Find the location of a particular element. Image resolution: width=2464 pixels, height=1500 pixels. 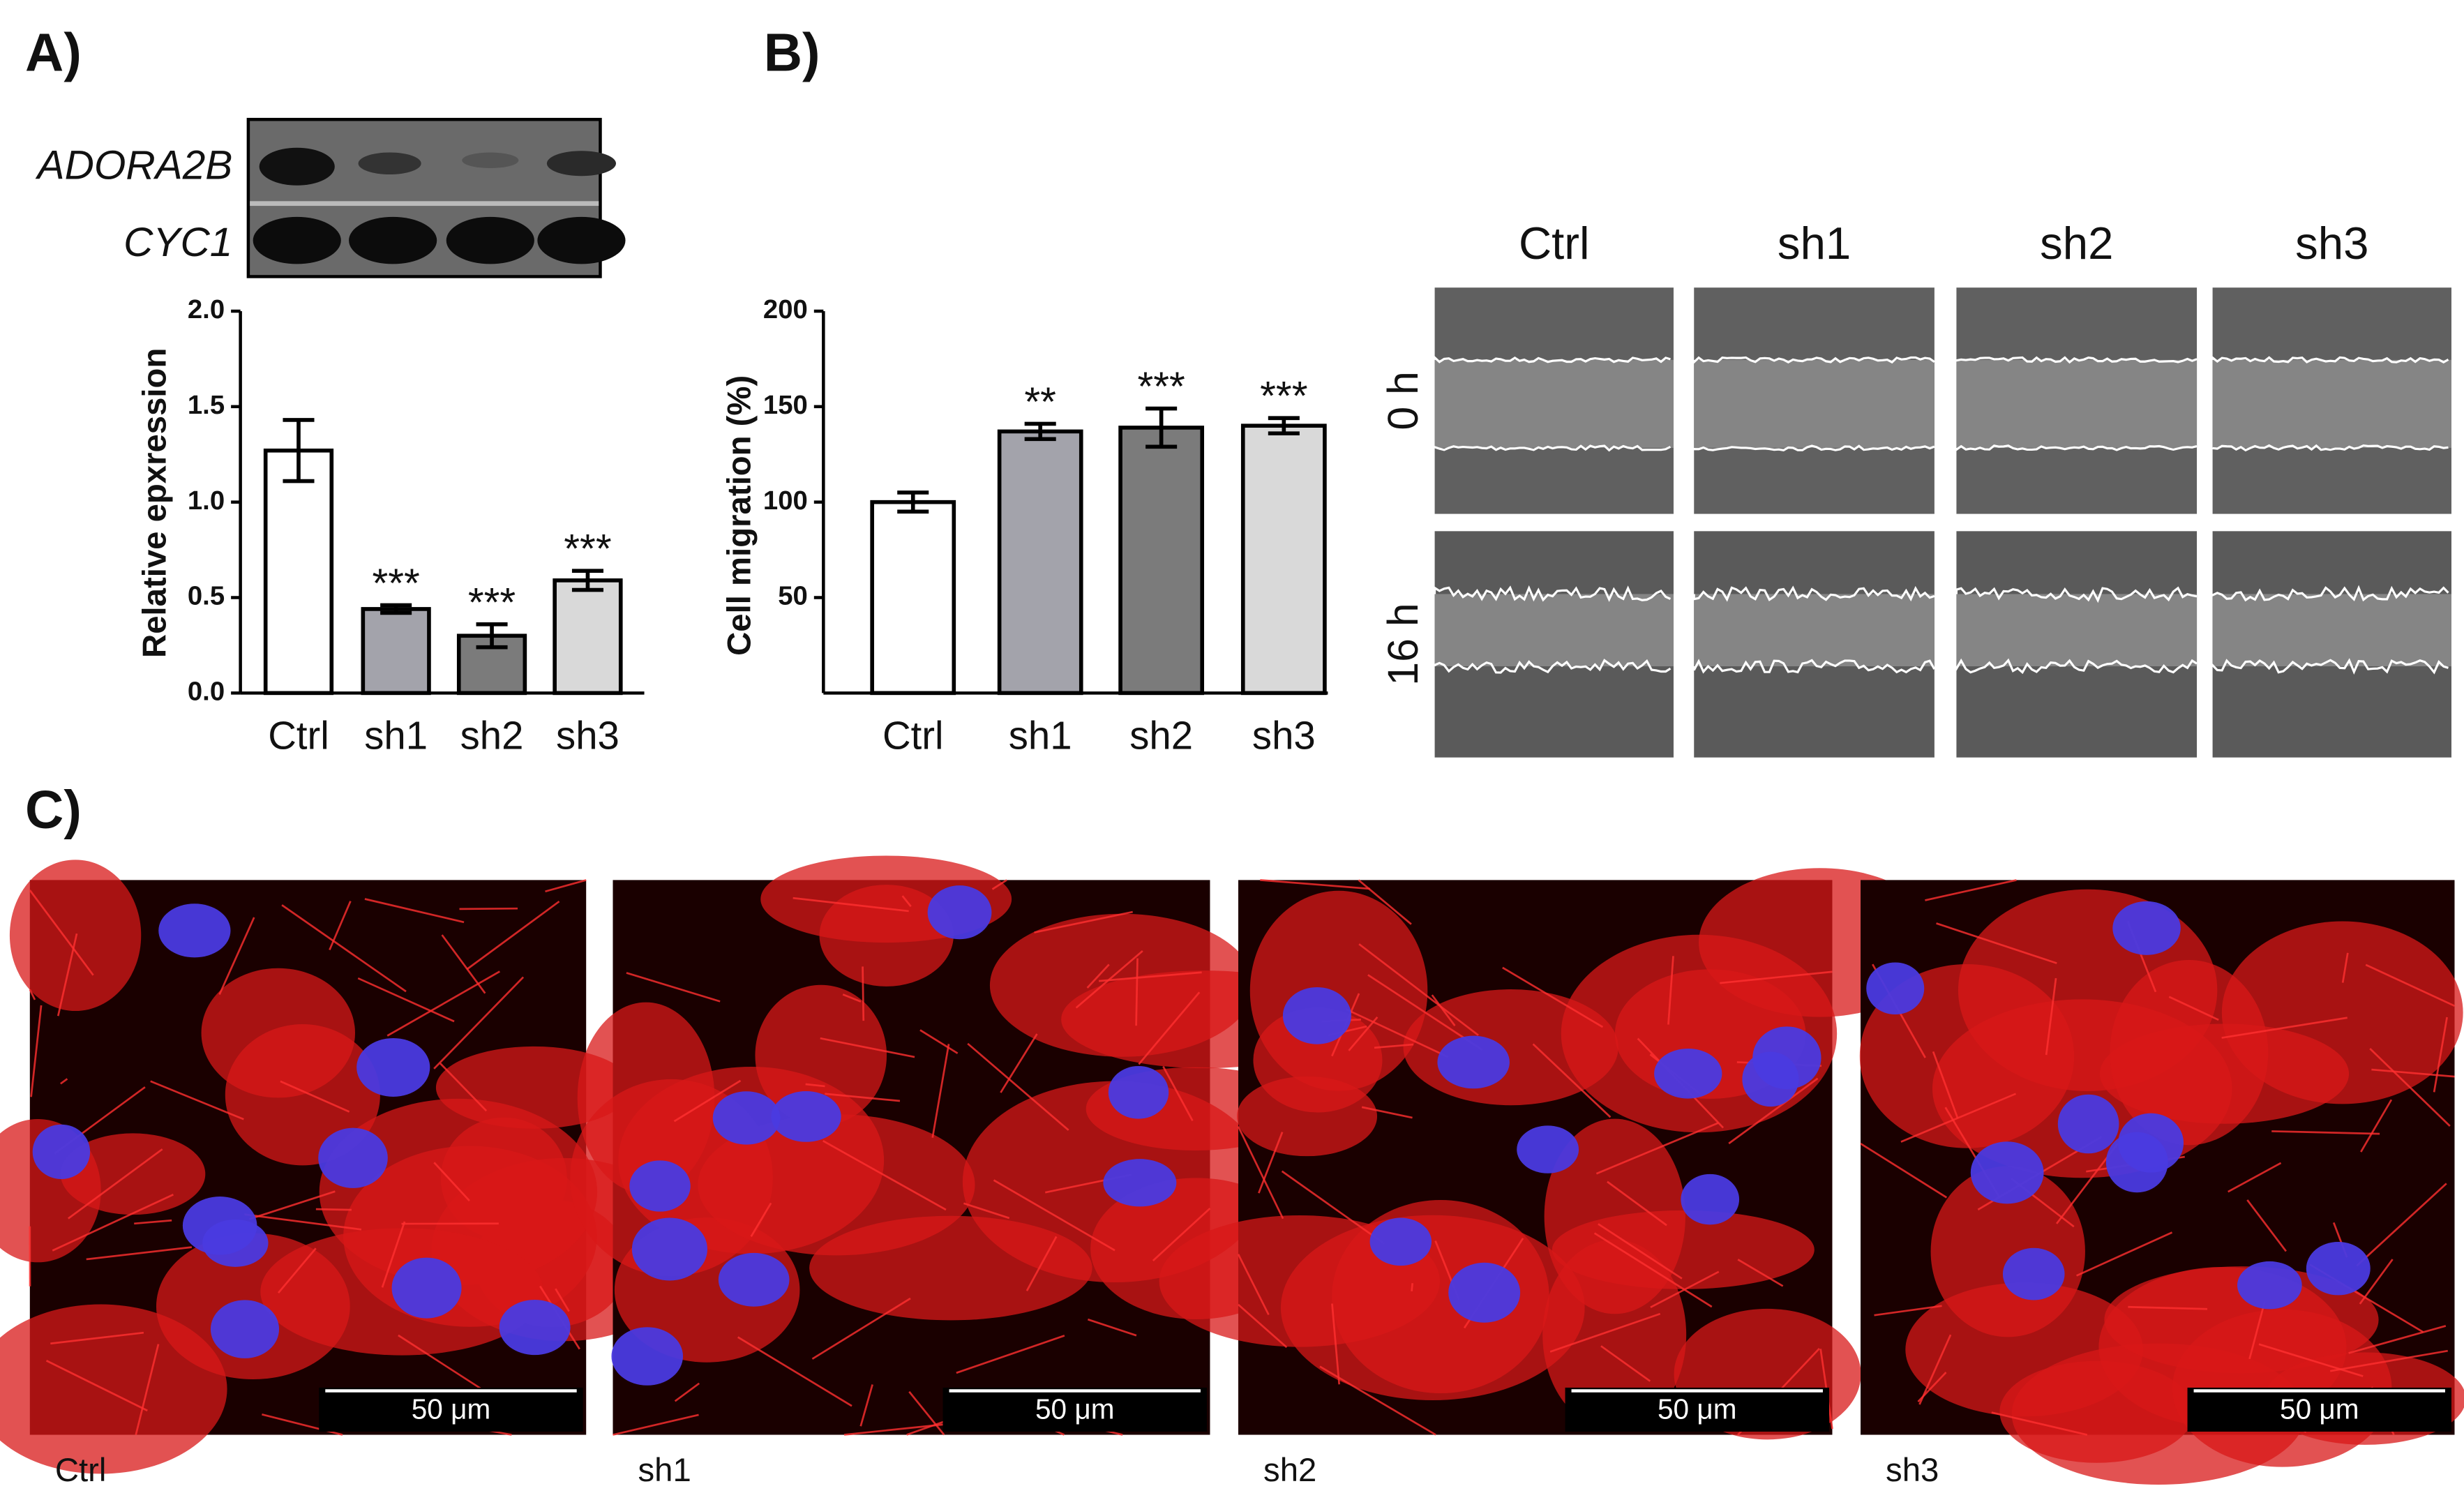

y-tick-label: 1.5 is located at coordinates (206, 405).